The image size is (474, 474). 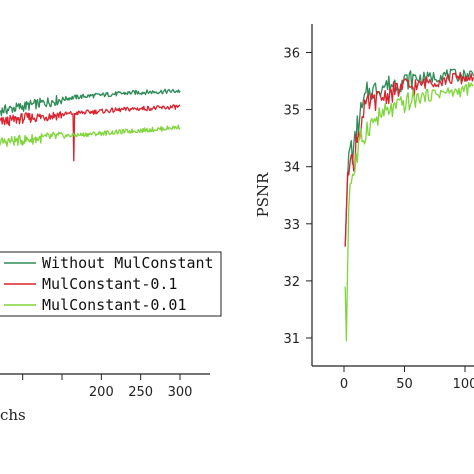 What do you see at coordinates (291, 339) in the screenshot?
I see `right-y-tick-label: 31` at bounding box center [291, 339].